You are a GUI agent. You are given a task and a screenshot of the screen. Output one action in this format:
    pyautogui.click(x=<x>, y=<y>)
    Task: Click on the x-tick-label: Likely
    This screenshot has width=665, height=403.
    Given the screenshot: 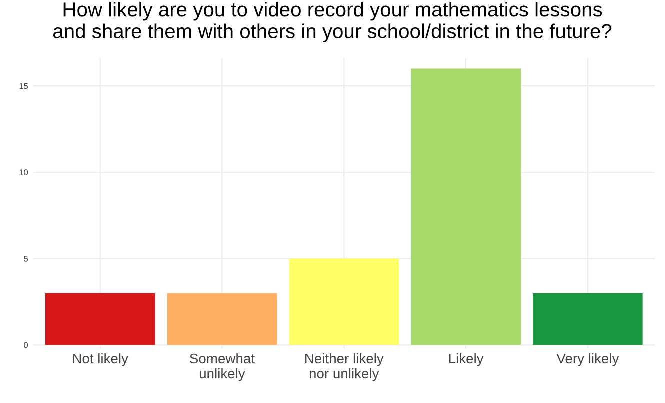 What is the action you would take?
    pyautogui.click(x=466, y=359)
    